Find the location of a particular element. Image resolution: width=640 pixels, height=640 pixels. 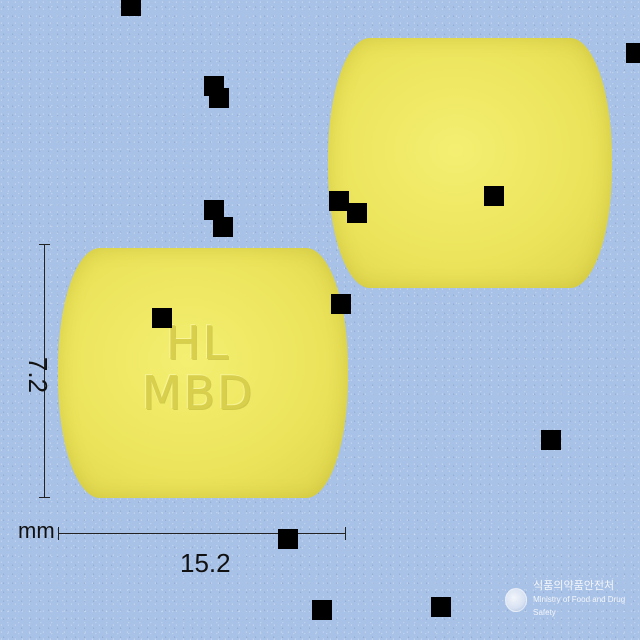

height-dimension-tick-bottom is located at coordinates (44, 497).